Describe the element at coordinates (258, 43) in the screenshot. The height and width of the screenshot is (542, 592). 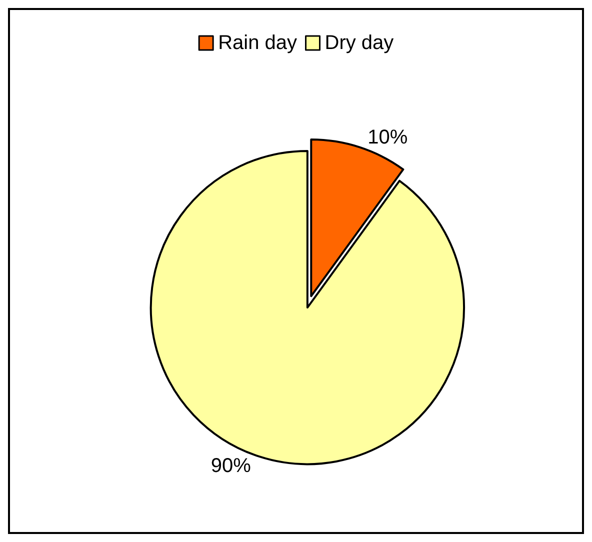
I see `legend-label: Rain day` at that location.